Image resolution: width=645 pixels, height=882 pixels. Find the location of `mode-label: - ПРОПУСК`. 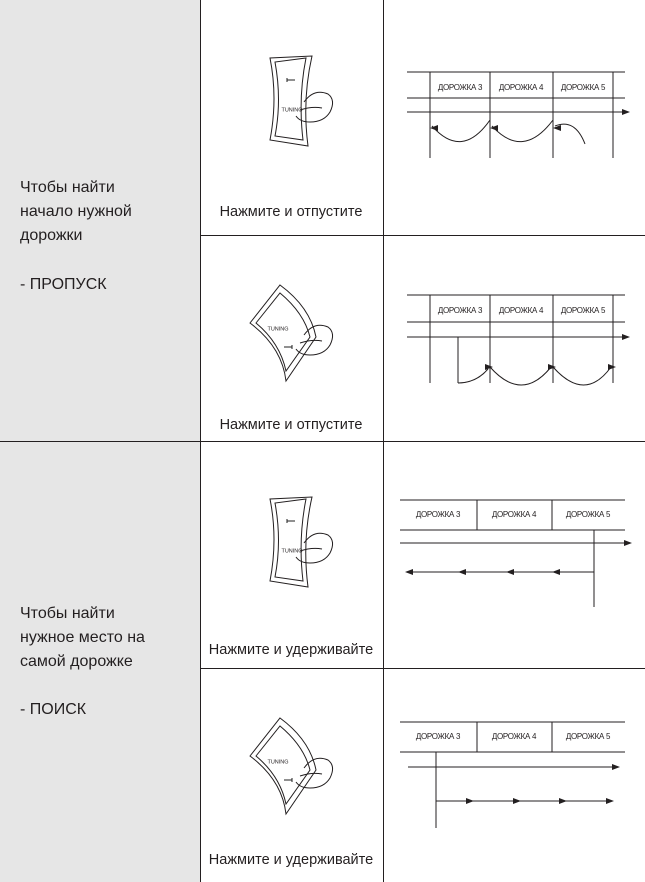

mode-label: - ПРОПУСК is located at coordinates (63, 284).